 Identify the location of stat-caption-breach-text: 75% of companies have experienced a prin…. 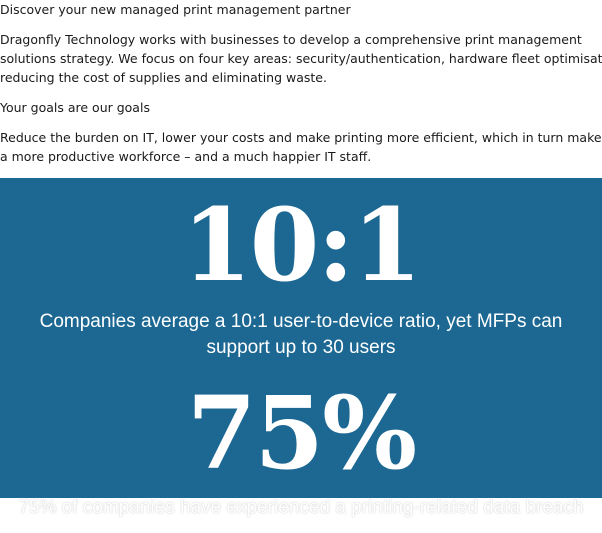
(301, 507).